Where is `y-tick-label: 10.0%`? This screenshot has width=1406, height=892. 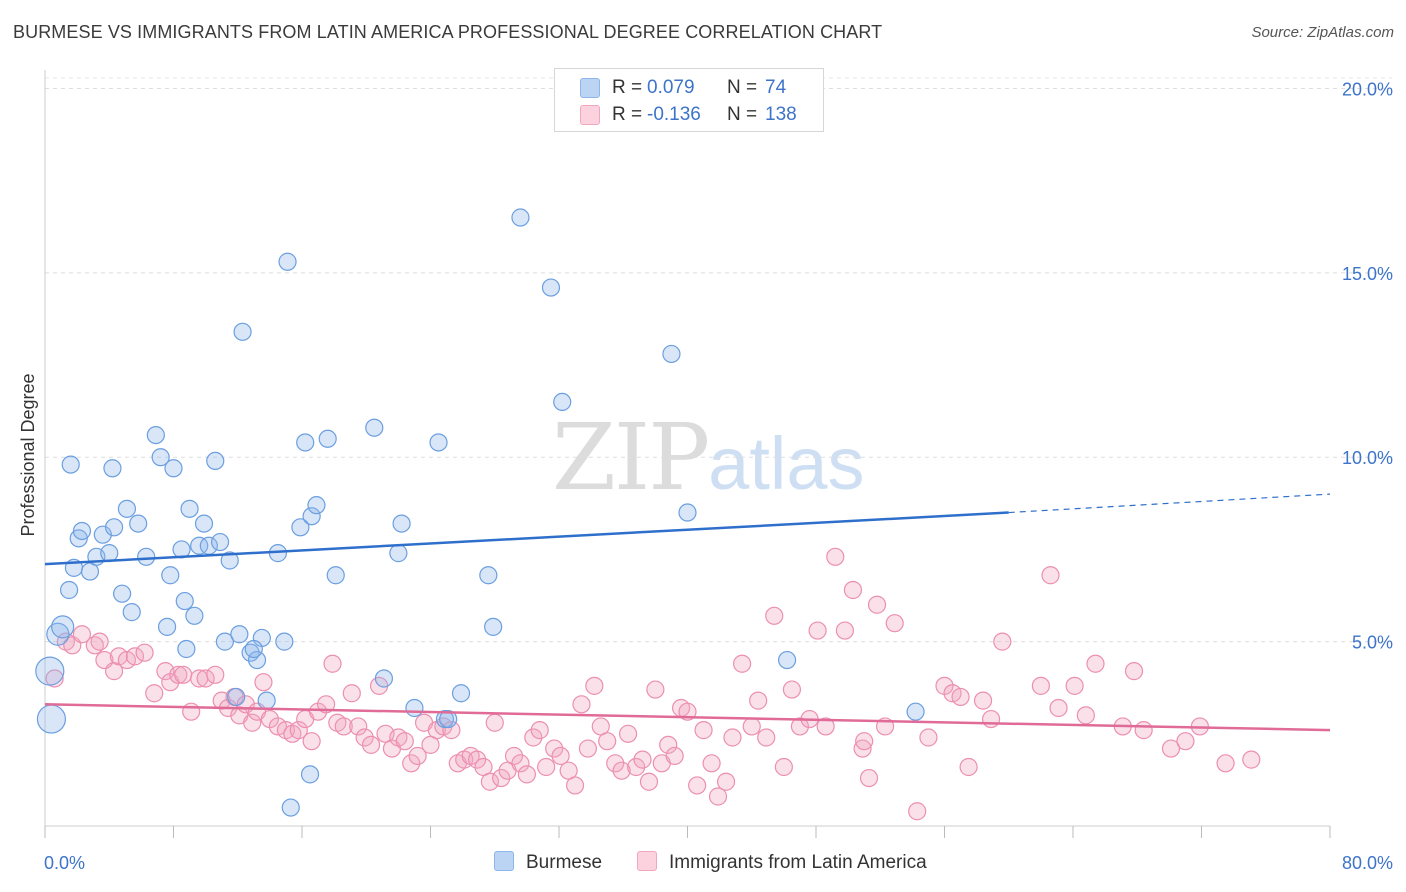
y-tick-label: 10.0% is located at coordinates (1367, 458).